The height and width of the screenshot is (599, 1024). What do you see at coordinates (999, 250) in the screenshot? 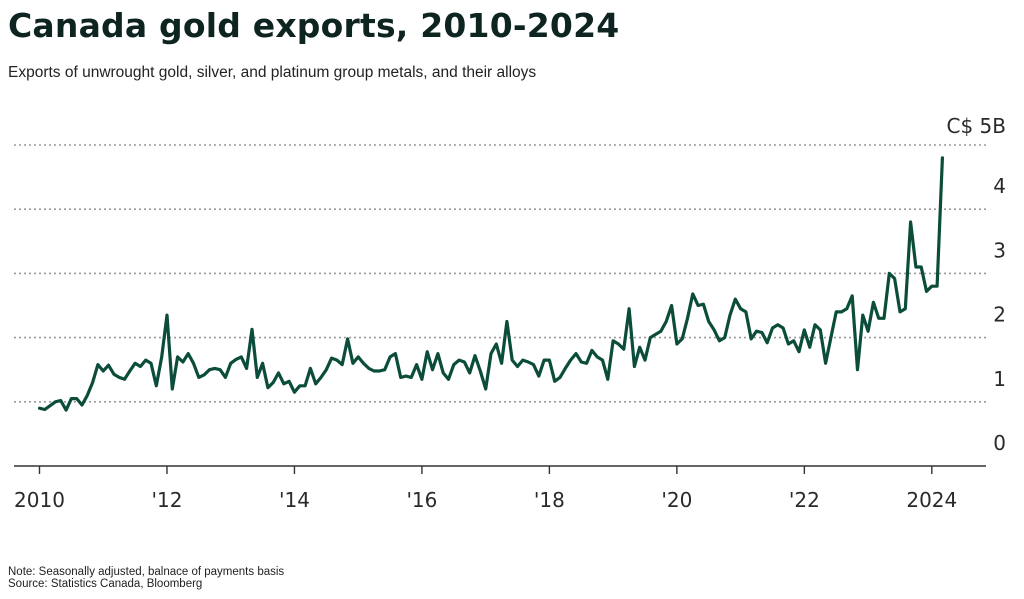
I see `y-tick-label: 3` at bounding box center [999, 250].